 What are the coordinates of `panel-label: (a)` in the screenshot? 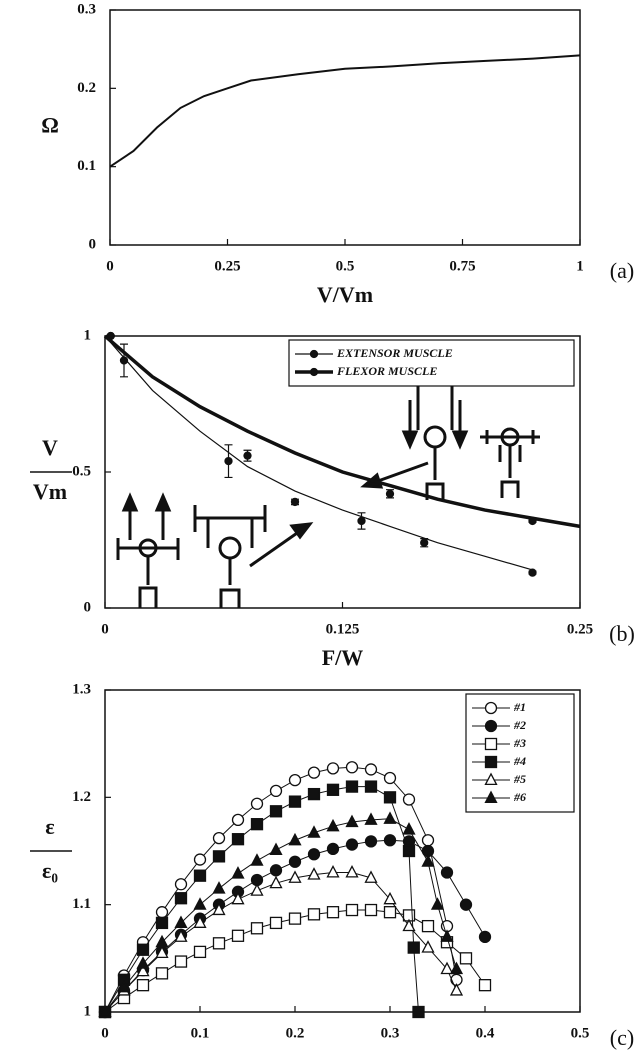 It's located at (622, 270).